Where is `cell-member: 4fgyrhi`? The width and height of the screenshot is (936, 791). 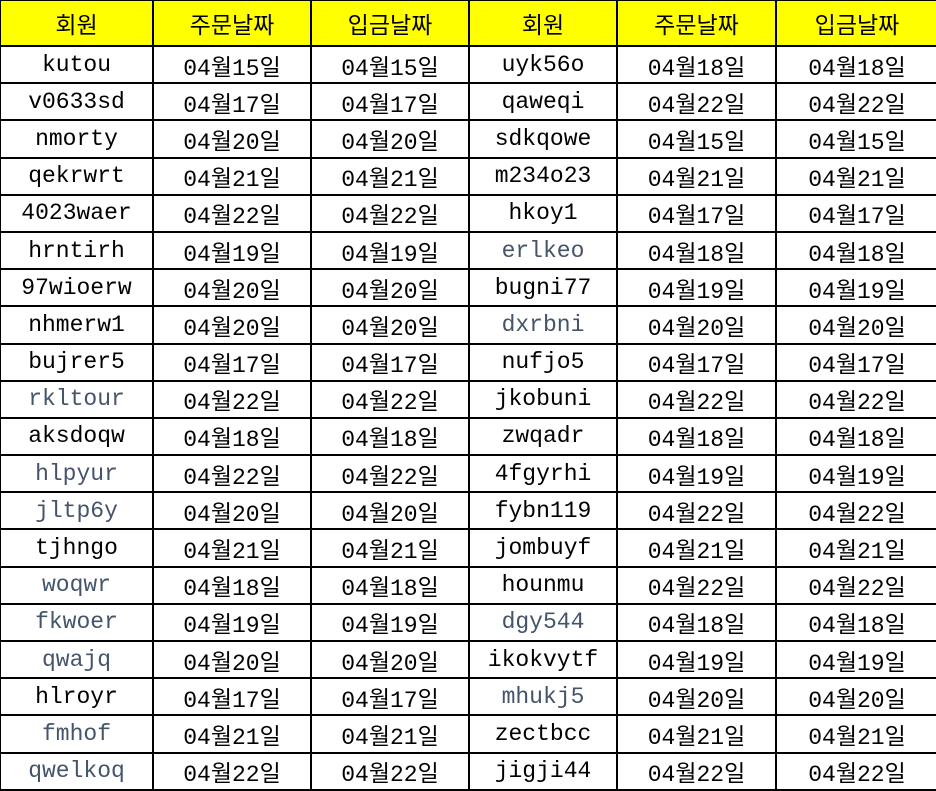 cell-member: 4fgyrhi is located at coordinates (543, 474).